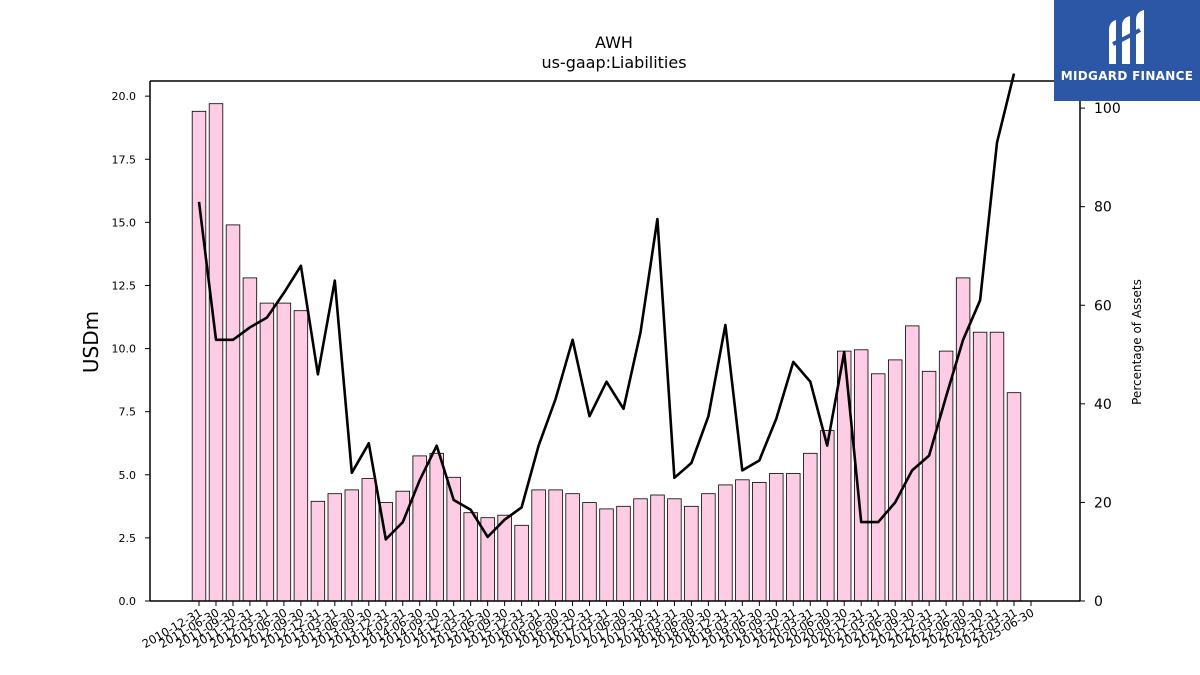  I want to click on y-axis-label: USDm, so click(91, 342).